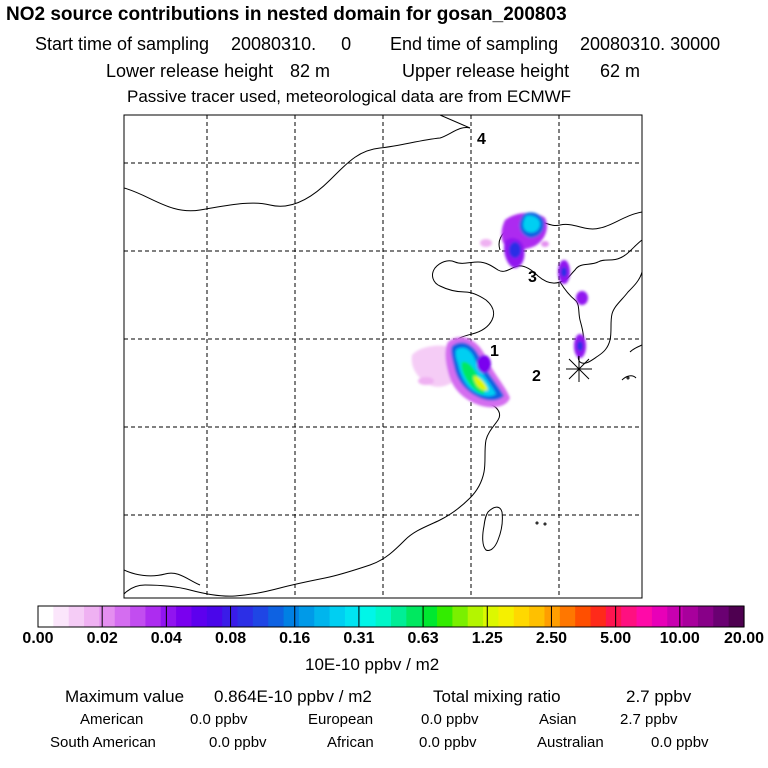 The image size is (768, 768). Describe the element at coordinates (190, 71) in the screenshot. I see `lower-release-label: Lower release height` at that location.